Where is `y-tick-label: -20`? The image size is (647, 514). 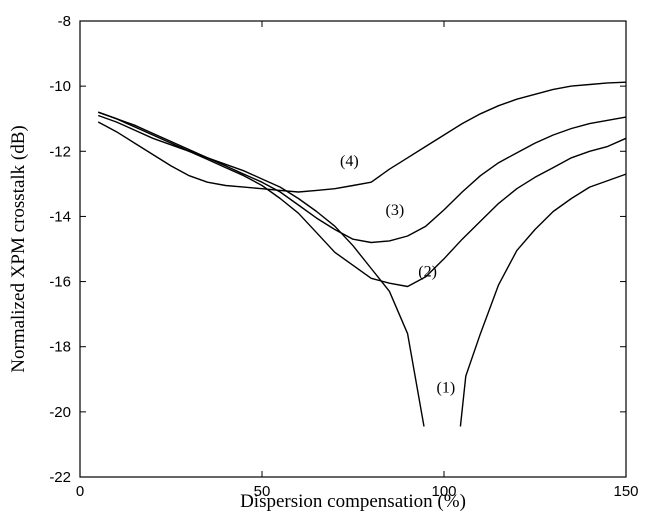 y-tick-label: -20 is located at coordinates (60, 412).